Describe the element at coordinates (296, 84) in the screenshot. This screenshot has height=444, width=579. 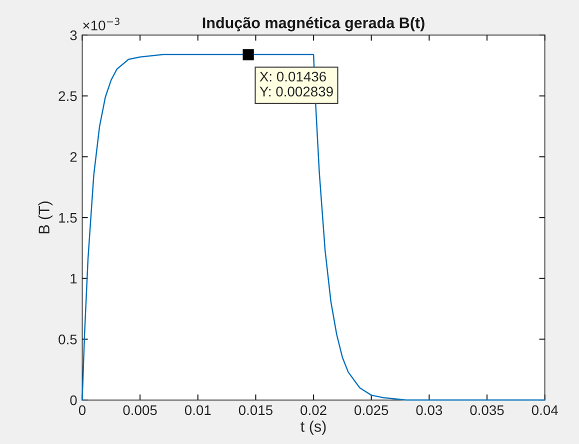
I see `annotation: X: 0.01436 Y: 0.002839` at that location.